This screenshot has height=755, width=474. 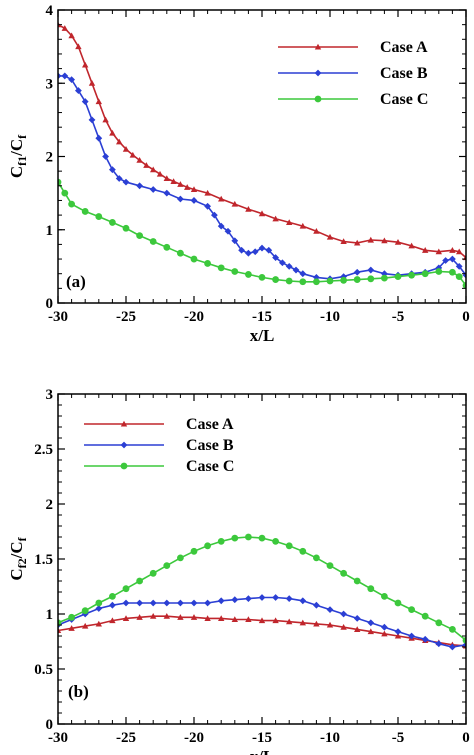 I want to click on x-tick-label: -30, so click(x=58, y=317).